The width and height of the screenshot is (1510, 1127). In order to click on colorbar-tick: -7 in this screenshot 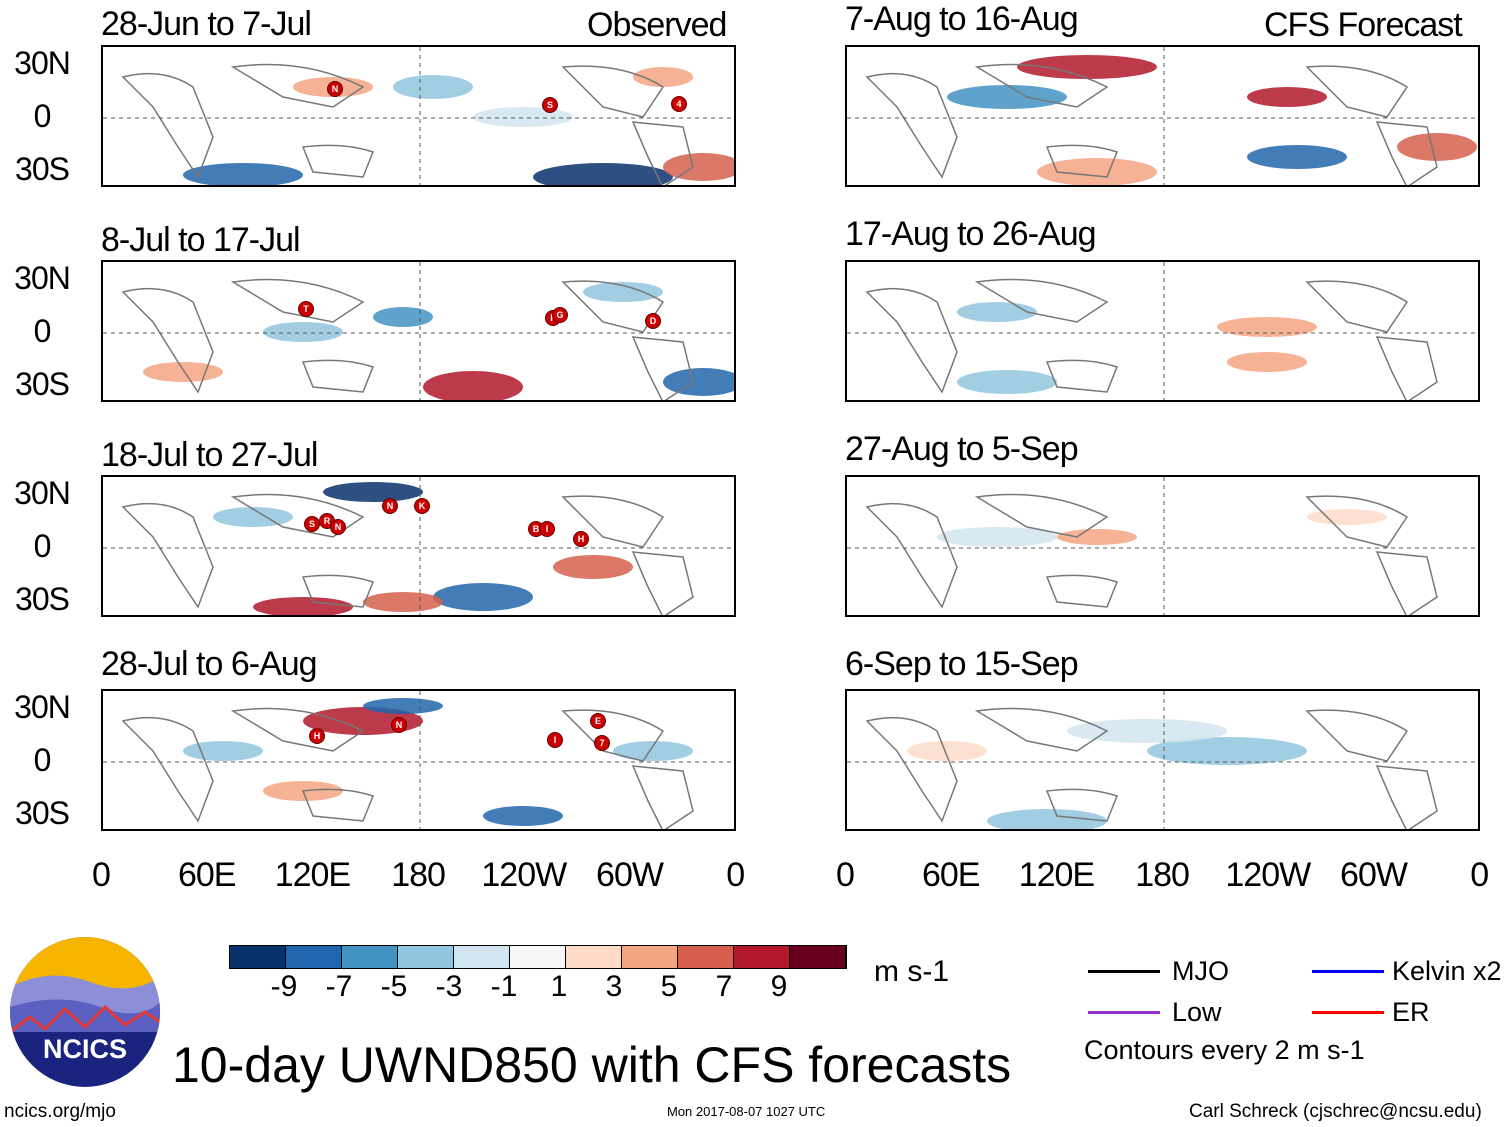, I will do `click(339, 986)`.